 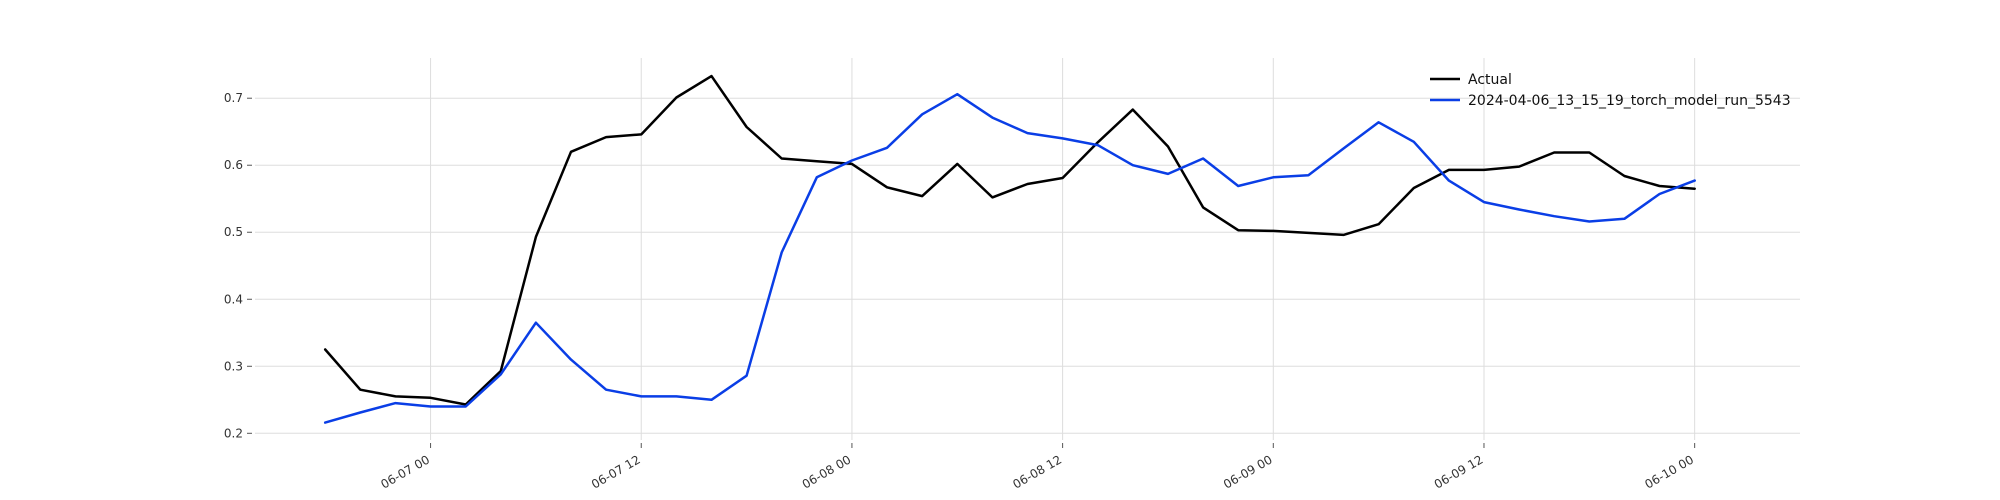 I want to click on y-tick-label: 0.6, so click(x=233, y=165).